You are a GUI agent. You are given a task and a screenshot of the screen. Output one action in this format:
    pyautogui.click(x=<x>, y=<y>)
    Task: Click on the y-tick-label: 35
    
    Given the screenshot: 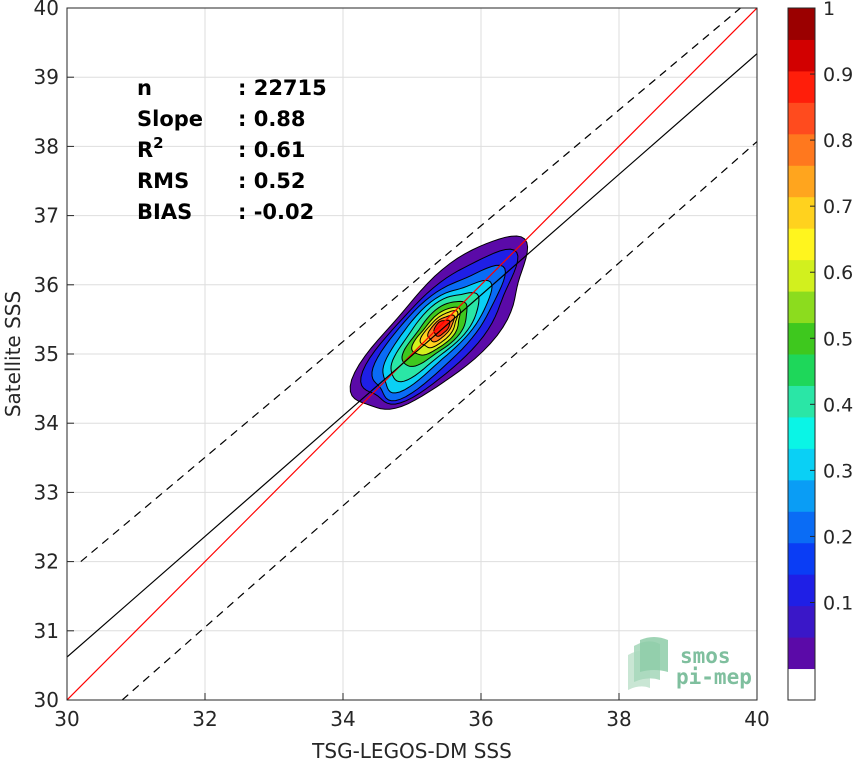 What is the action you would take?
    pyautogui.click(x=46, y=354)
    